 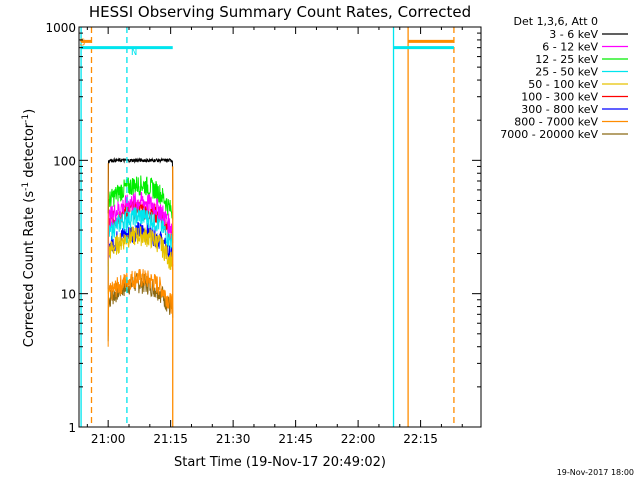 What do you see at coordinates (64, 161) in the screenshot?
I see `y-tick-label: 100` at bounding box center [64, 161].